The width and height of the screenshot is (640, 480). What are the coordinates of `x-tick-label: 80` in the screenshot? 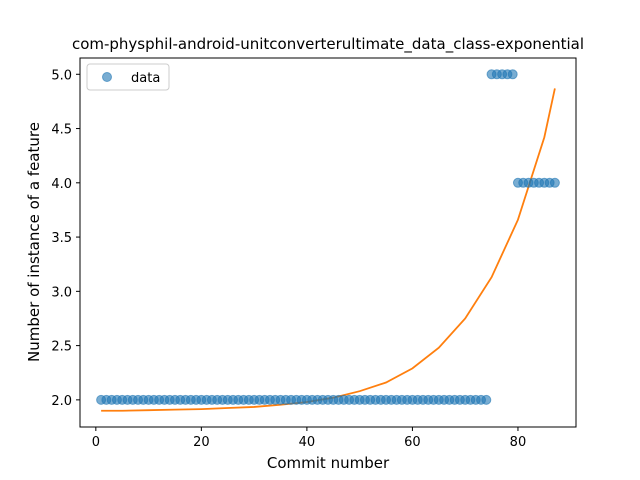 It's located at (518, 442).